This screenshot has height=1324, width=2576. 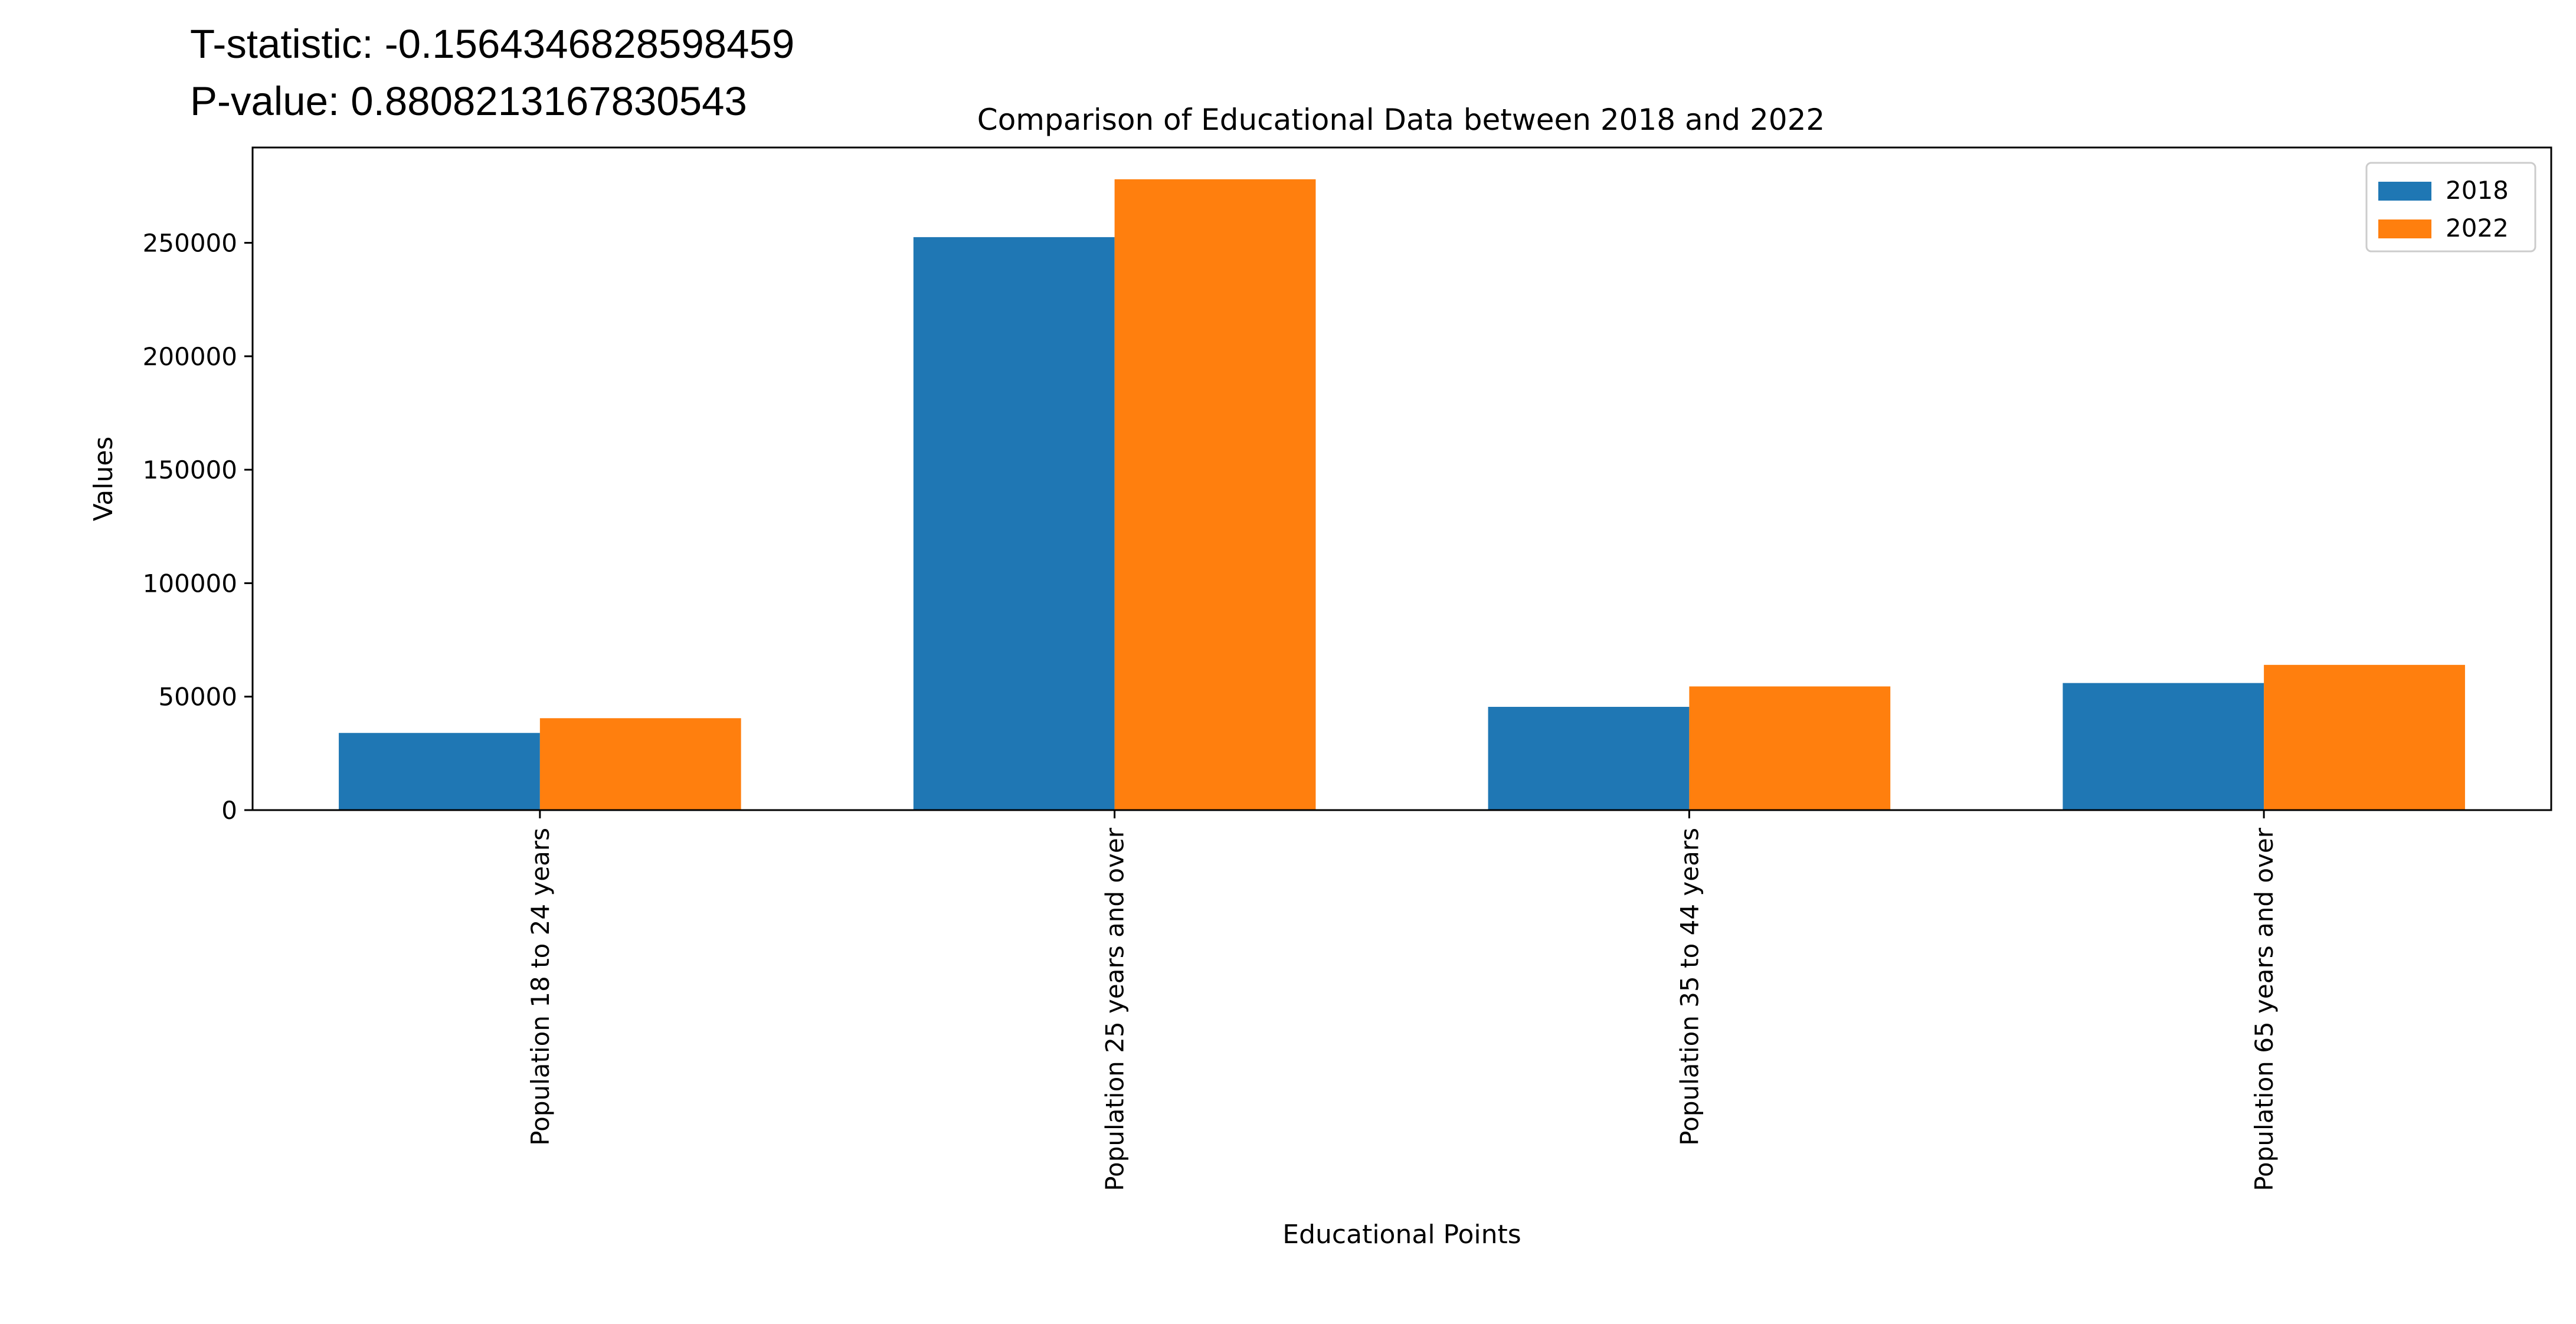 I want to click on legend-swatch-2018, so click(x=2405, y=191).